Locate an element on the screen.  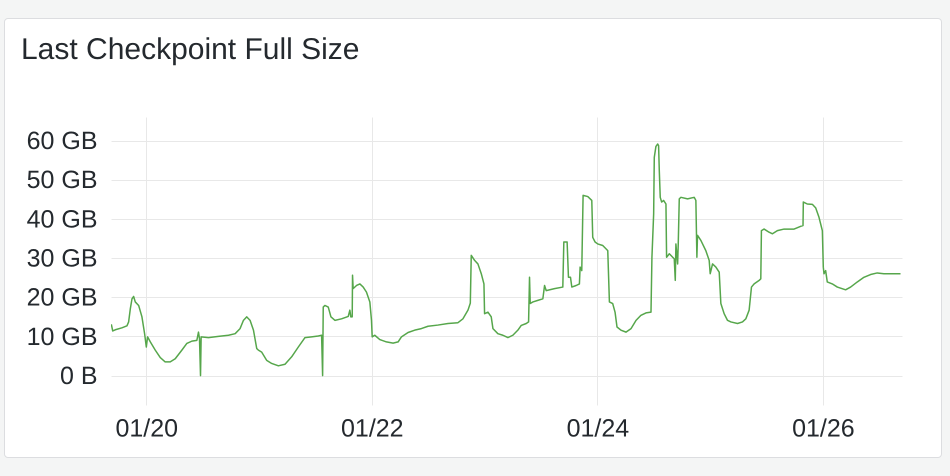
chart-title: Last Checkpoint Full Size is located at coordinates (190, 49).